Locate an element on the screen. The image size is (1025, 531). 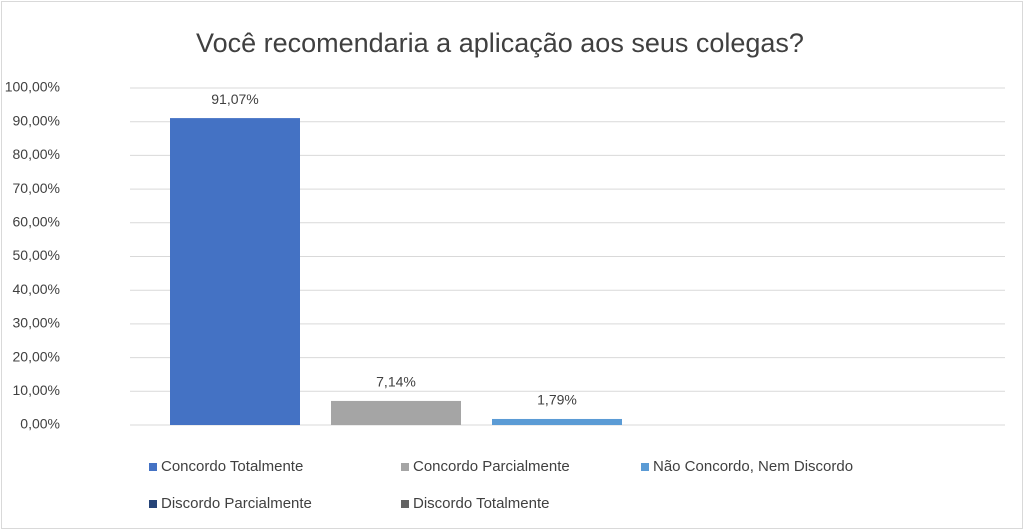
y-tick-label: 90,00% is located at coordinates (36, 120).